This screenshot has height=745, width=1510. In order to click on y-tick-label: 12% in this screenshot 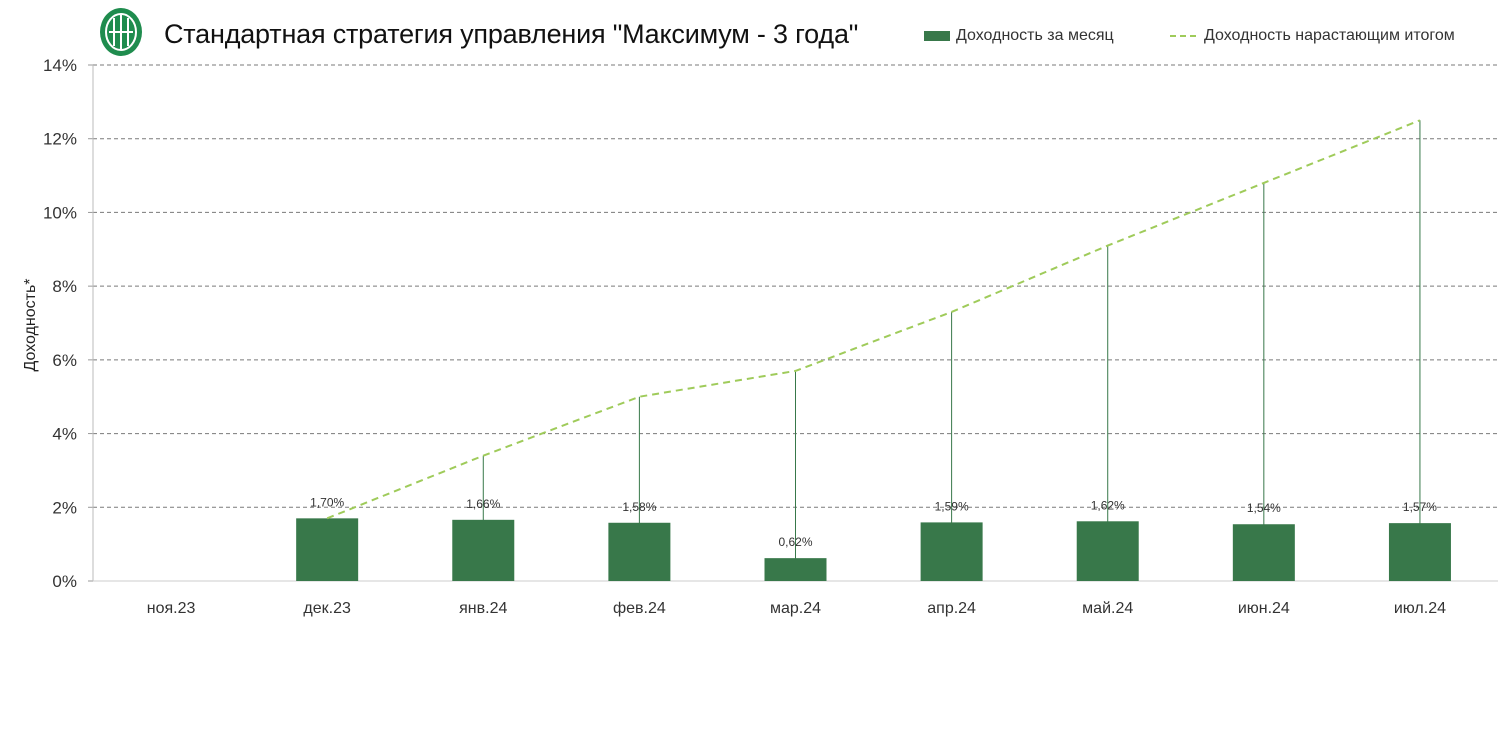, I will do `click(60, 139)`.